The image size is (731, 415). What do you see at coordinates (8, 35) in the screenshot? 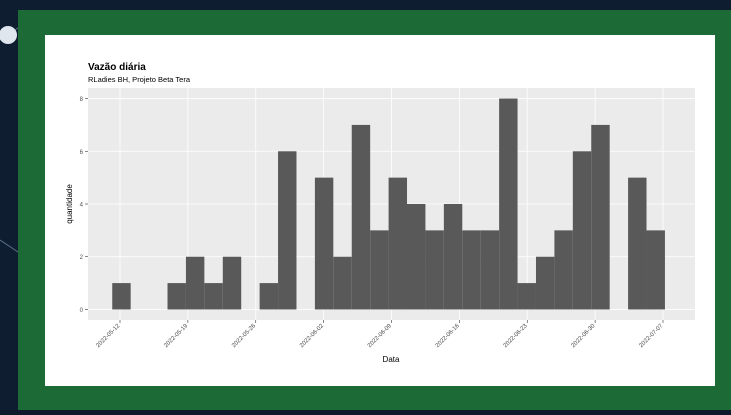
I see `decor-node` at bounding box center [8, 35].